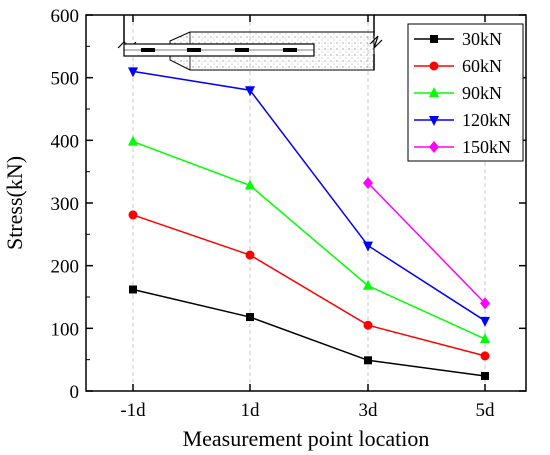  I want to click on x-tick-label: 5d, so click(486, 410).